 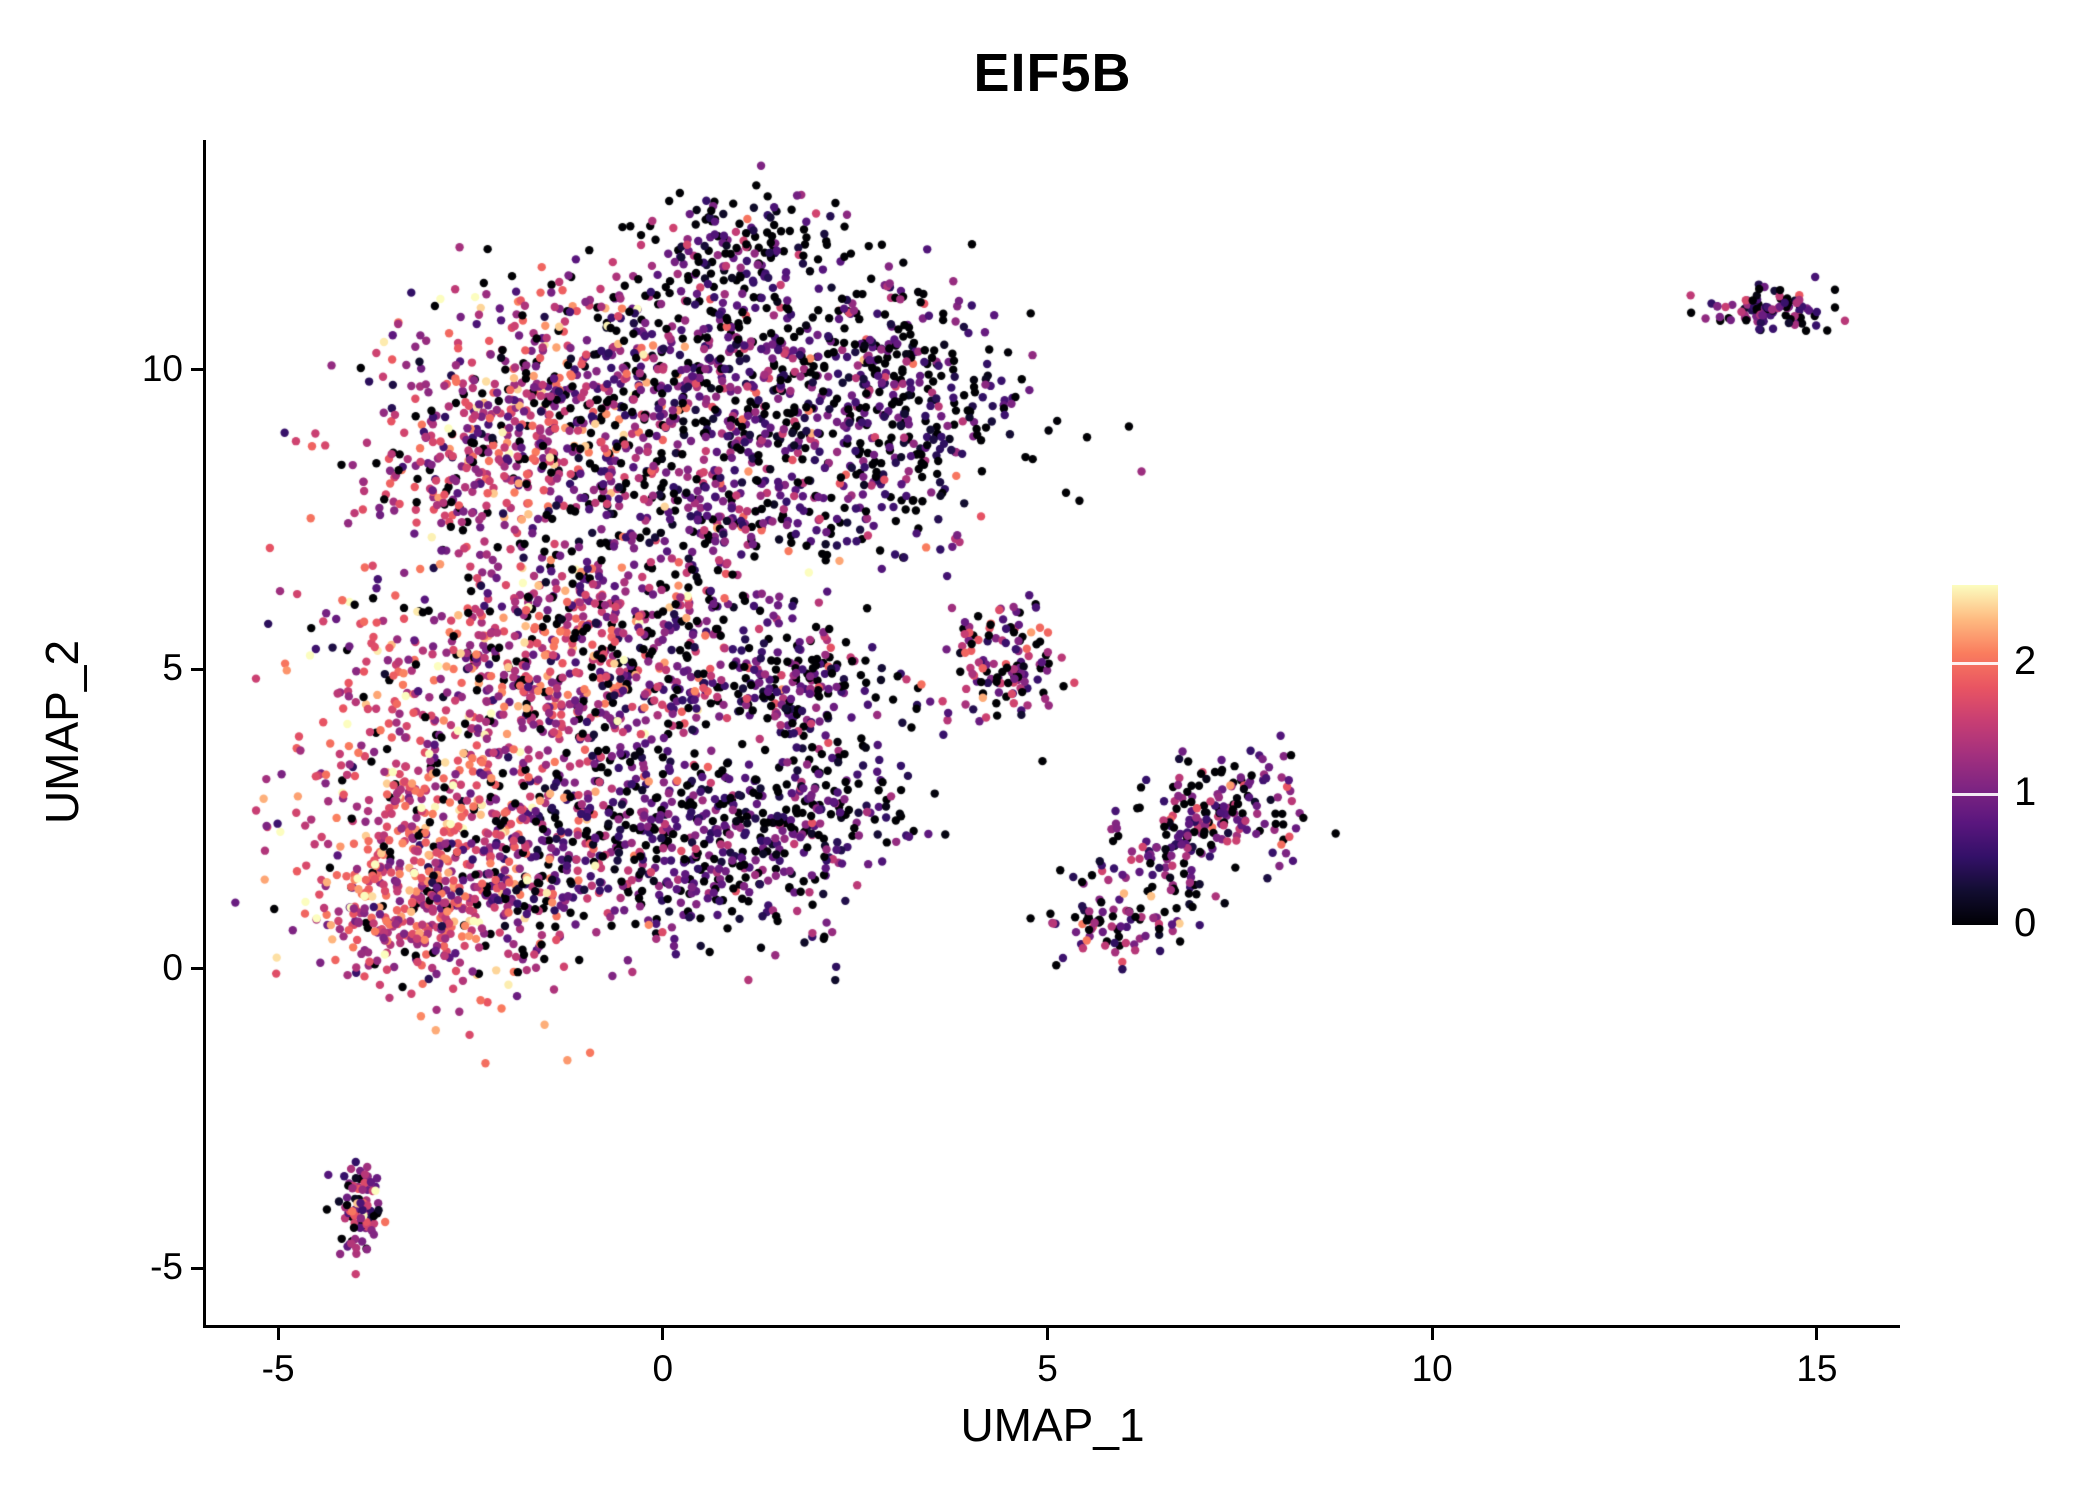 I want to click on colorbar, so click(x=1975, y=755).